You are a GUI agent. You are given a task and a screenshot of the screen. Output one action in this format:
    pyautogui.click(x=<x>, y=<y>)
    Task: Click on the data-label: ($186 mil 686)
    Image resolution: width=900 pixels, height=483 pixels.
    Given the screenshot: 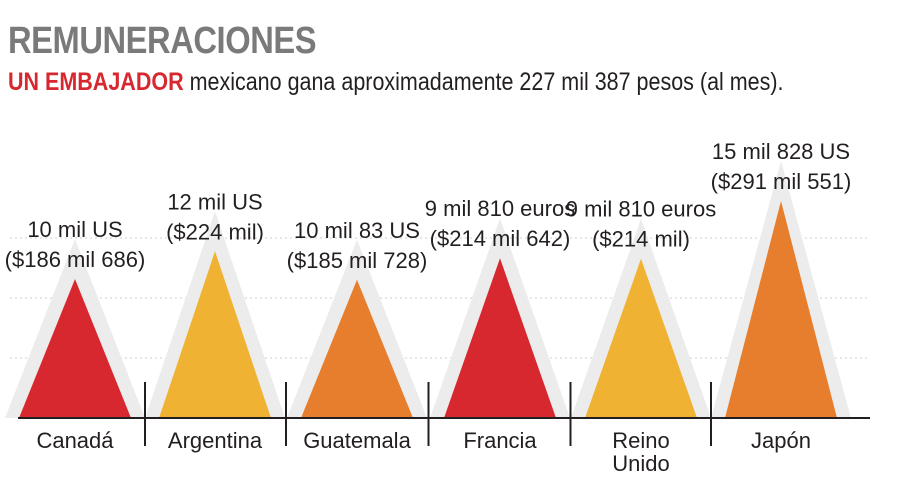 What is the action you would take?
    pyautogui.click(x=75, y=259)
    